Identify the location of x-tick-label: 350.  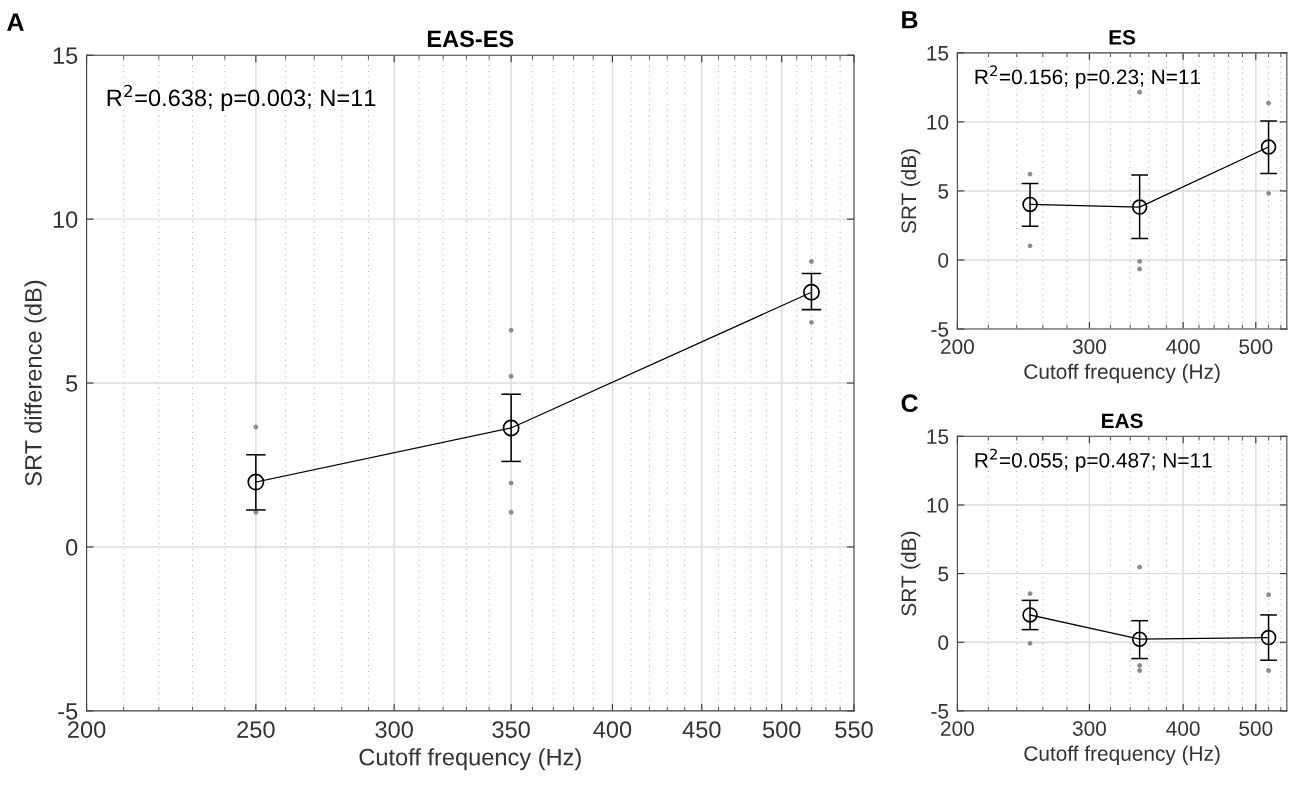
(511, 729).